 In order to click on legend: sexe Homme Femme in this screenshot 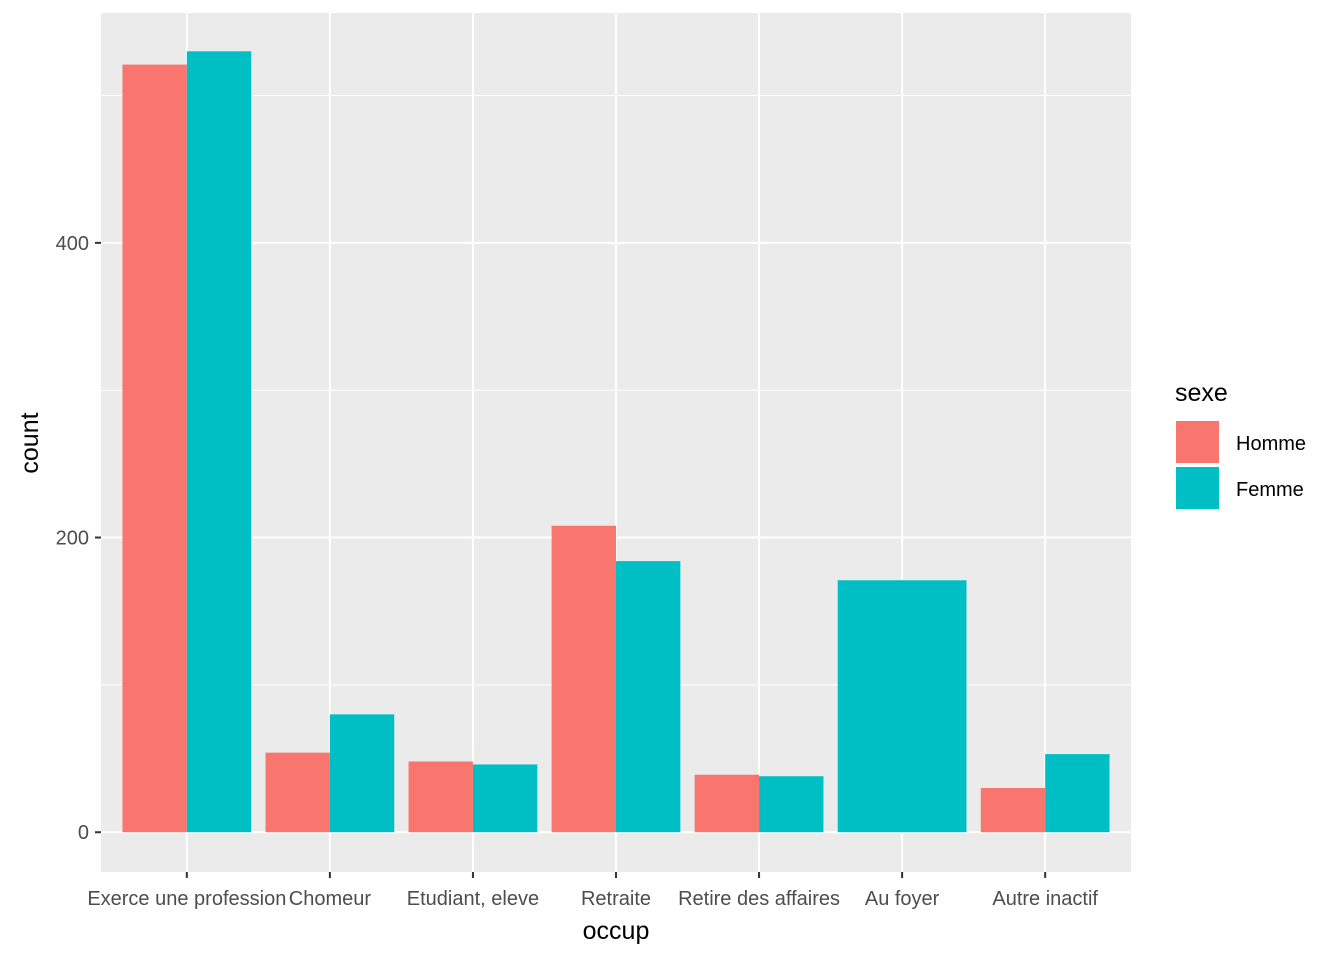, I will do `click(1240, 444)`.